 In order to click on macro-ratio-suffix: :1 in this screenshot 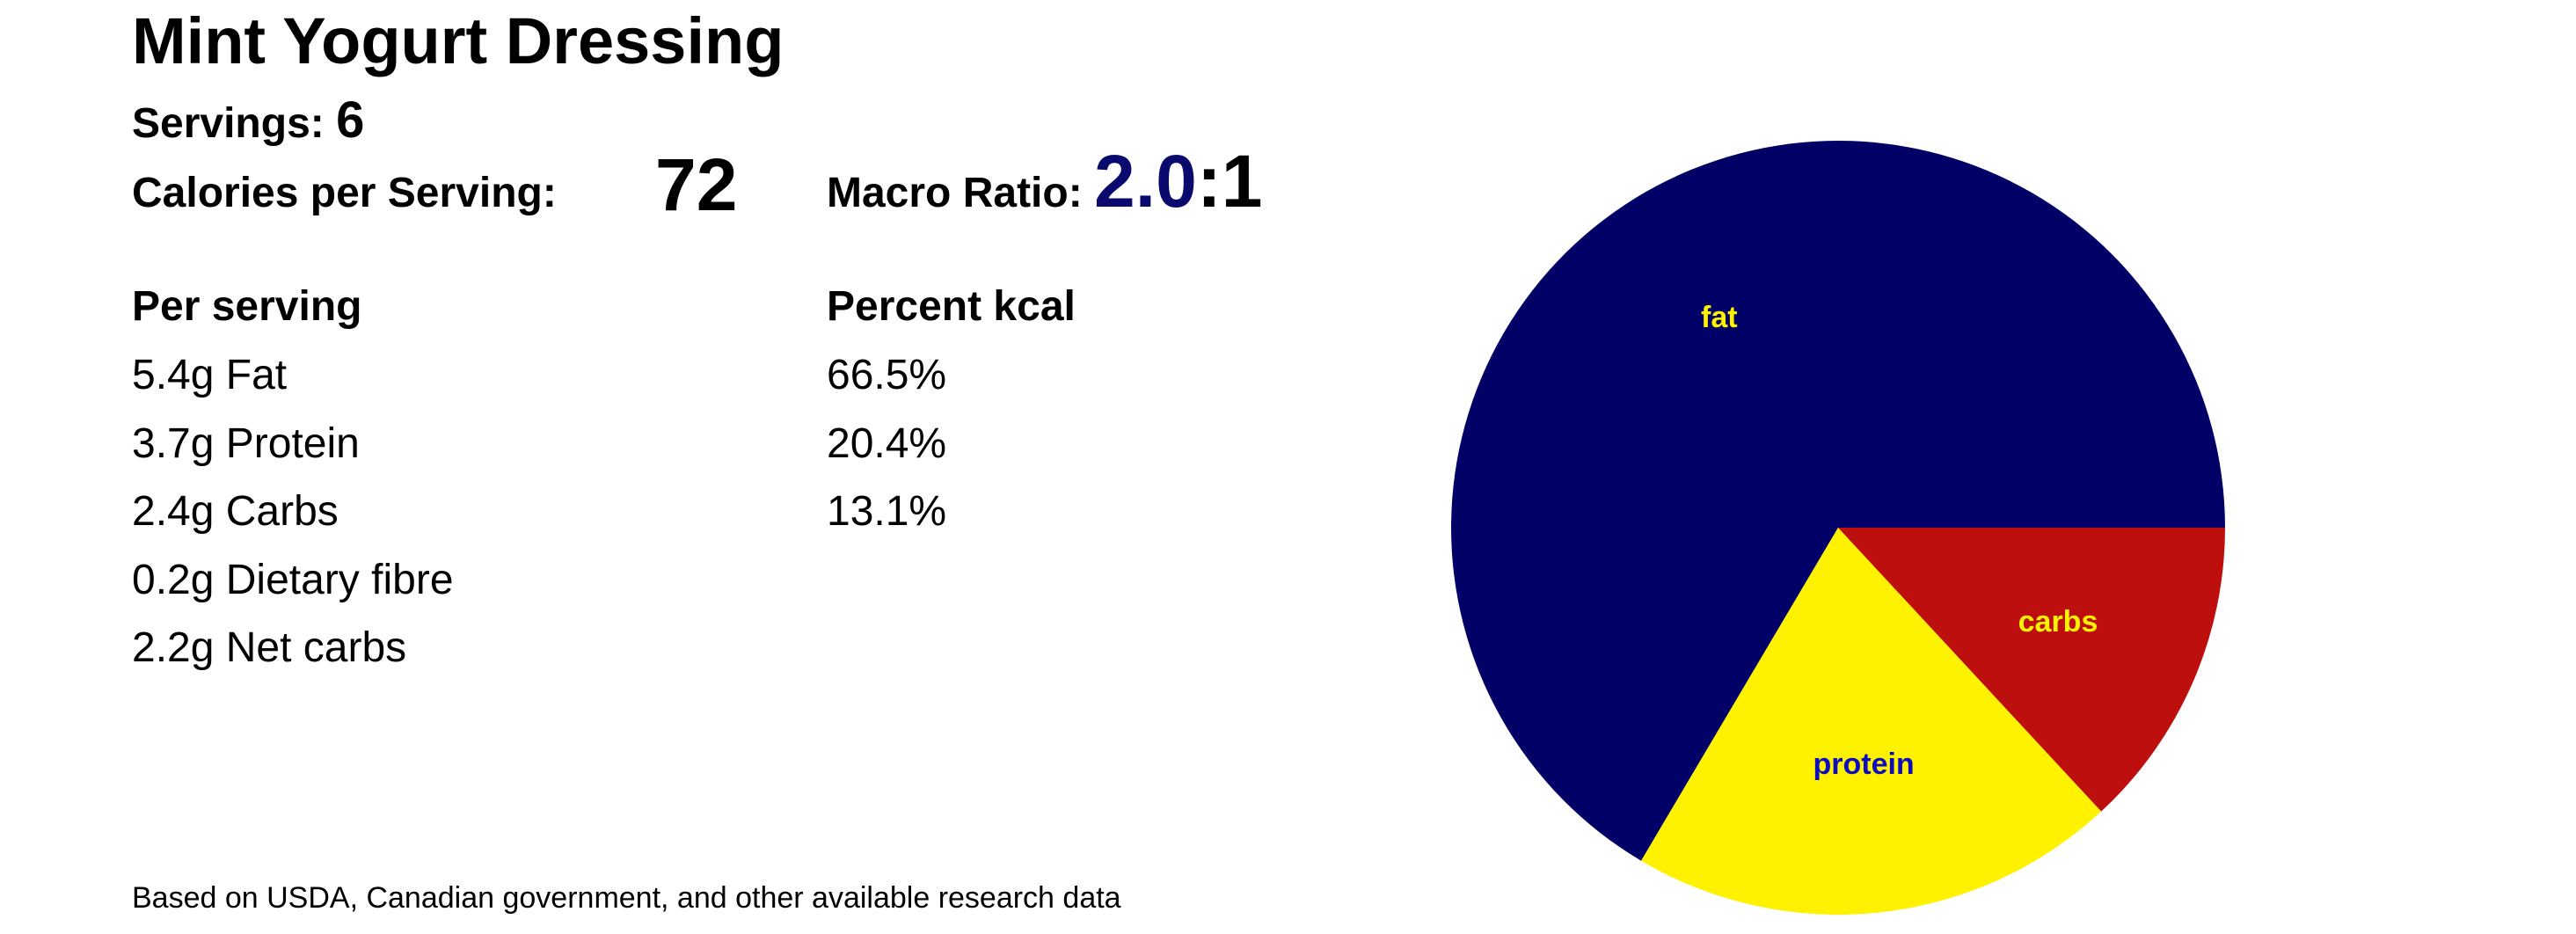, I will do `click(1229, 181)`.